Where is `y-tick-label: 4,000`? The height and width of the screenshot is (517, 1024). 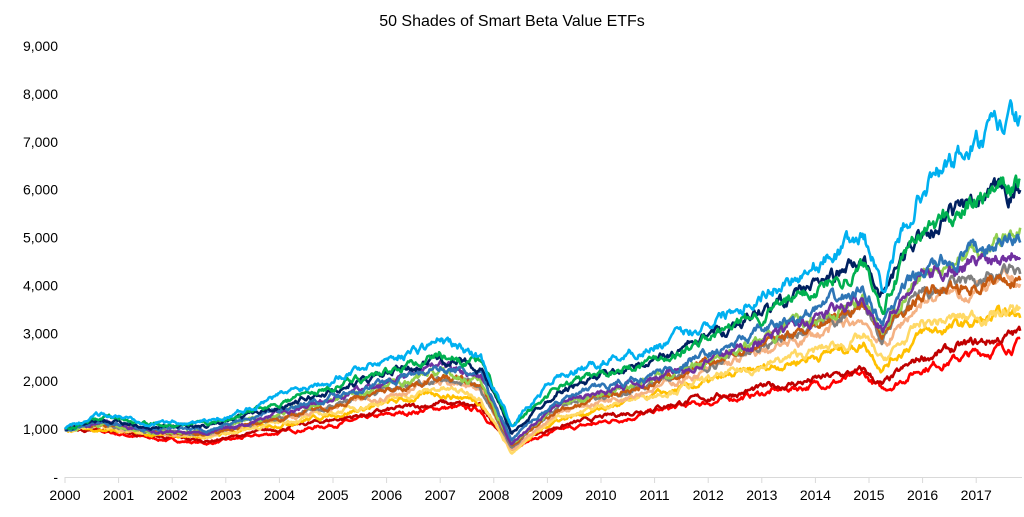 y-tick-label: 4,000 is located at coordinates (40, 285).